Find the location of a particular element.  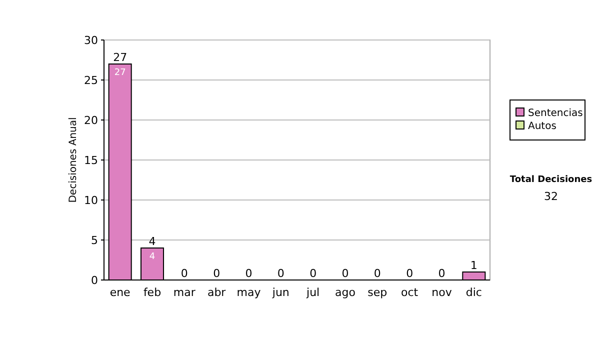

y-tick-label: 10 is located at coordinates (91, 200).